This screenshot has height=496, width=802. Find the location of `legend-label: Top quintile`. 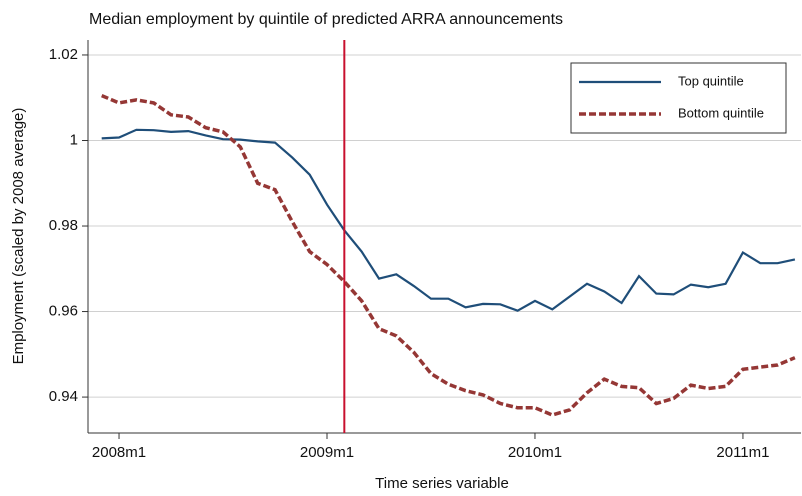

legend-label: Top quintile is located at coordinates (711, 80).